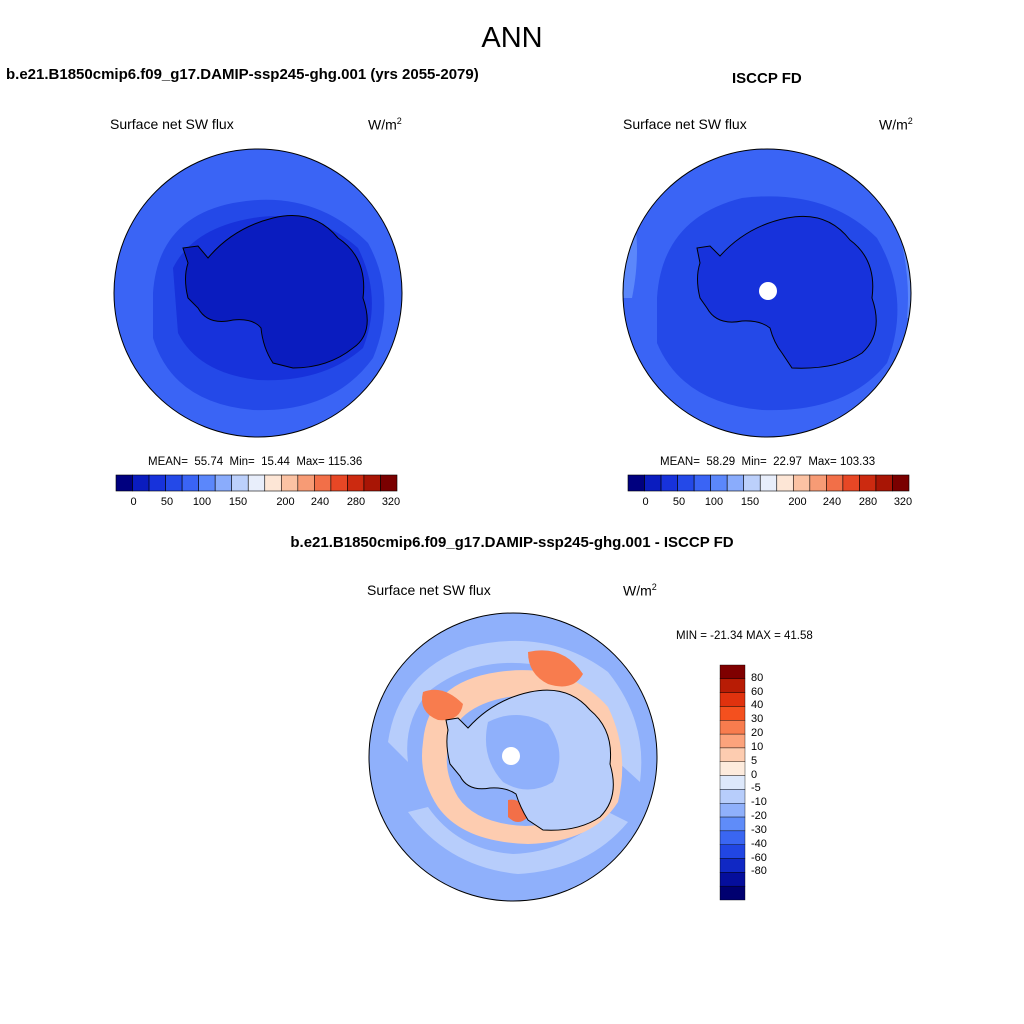 This screenshot has width=1024, height=1024. I want to click on diff-minmax: MIN = -21.34 MAX = 41.58, so click(744, 636).